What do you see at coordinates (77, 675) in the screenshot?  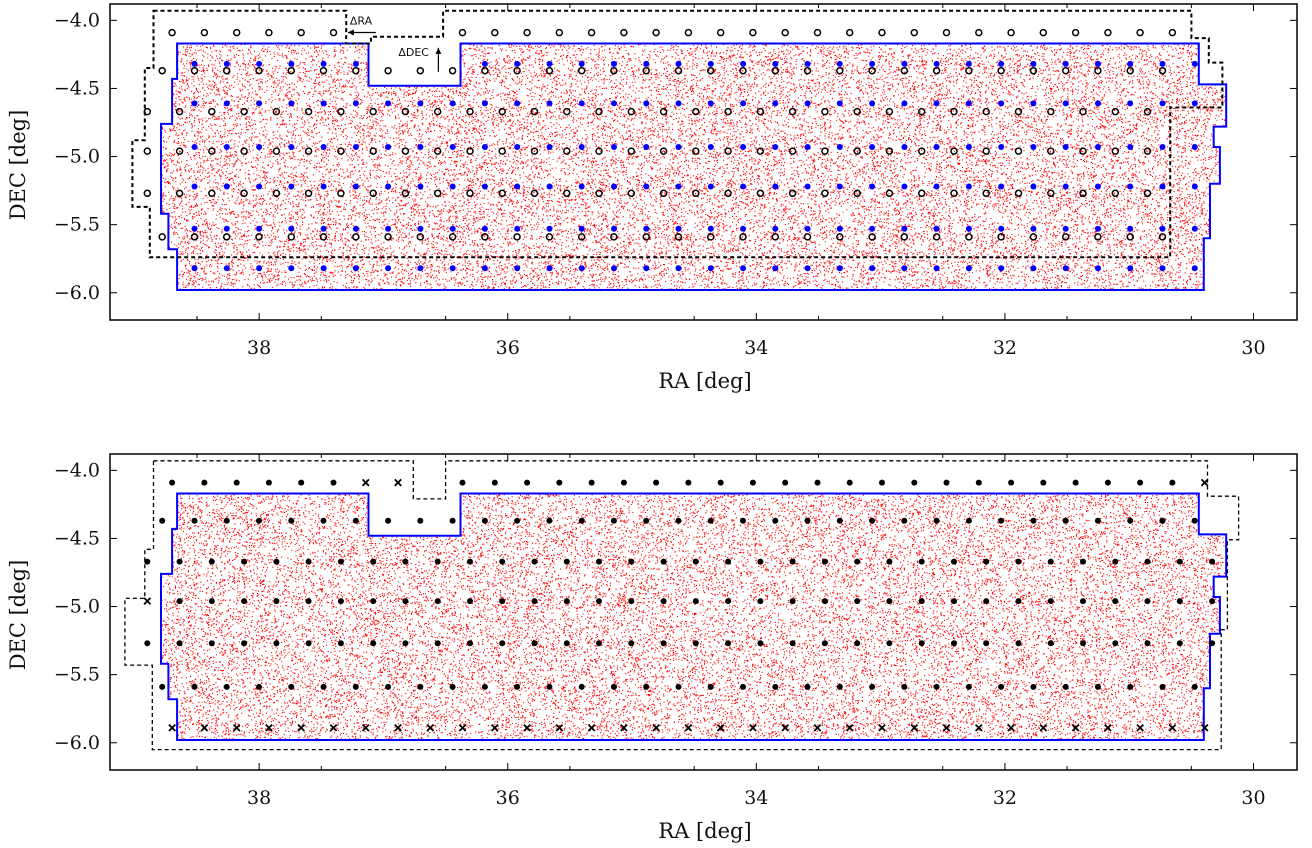 I see `y-tick-label: −5.5` at bounding box center [77, 675].